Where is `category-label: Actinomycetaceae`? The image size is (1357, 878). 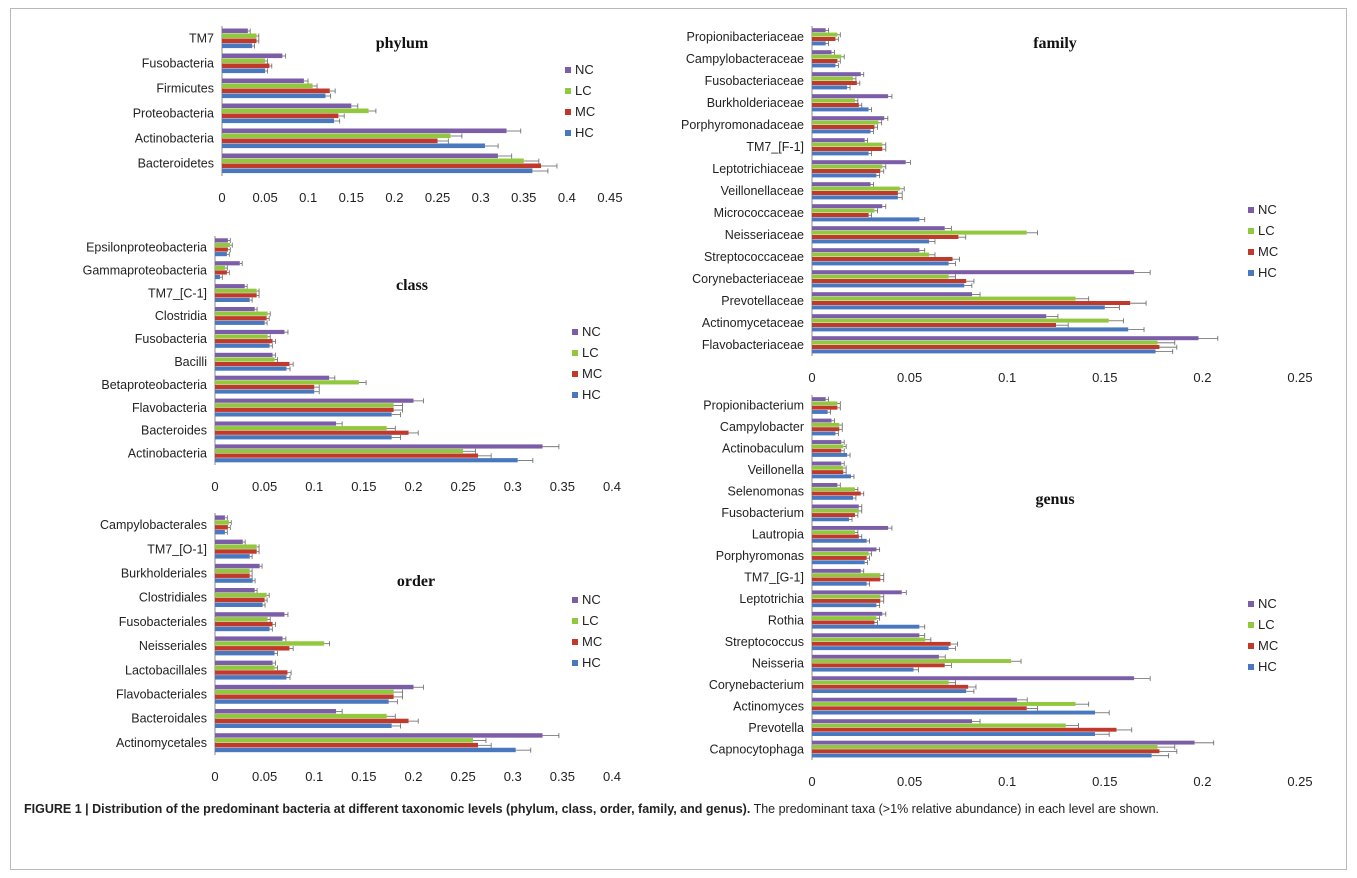
category-label: Actinomycetaceae is located at coordinates (753, 323).